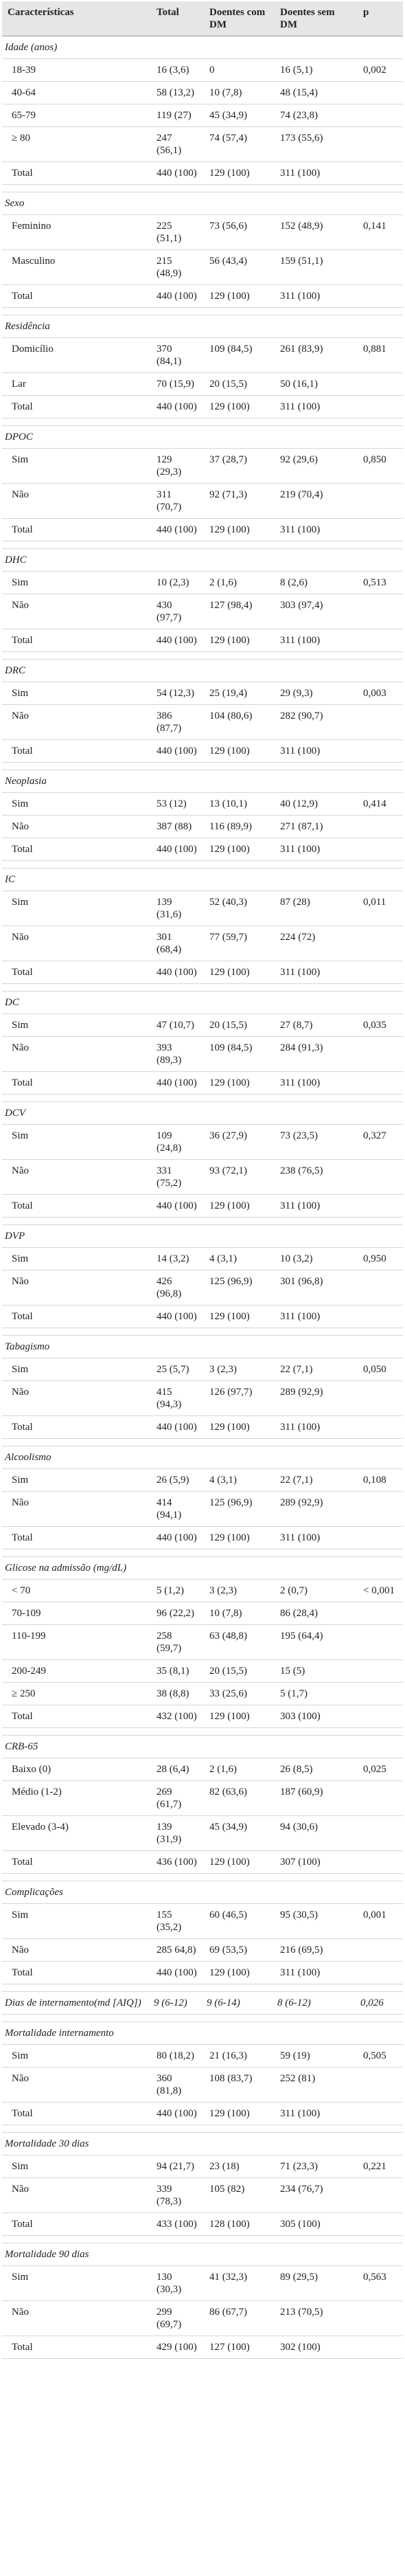  I want to click on cell: 127 (100), so click(239, 2347).